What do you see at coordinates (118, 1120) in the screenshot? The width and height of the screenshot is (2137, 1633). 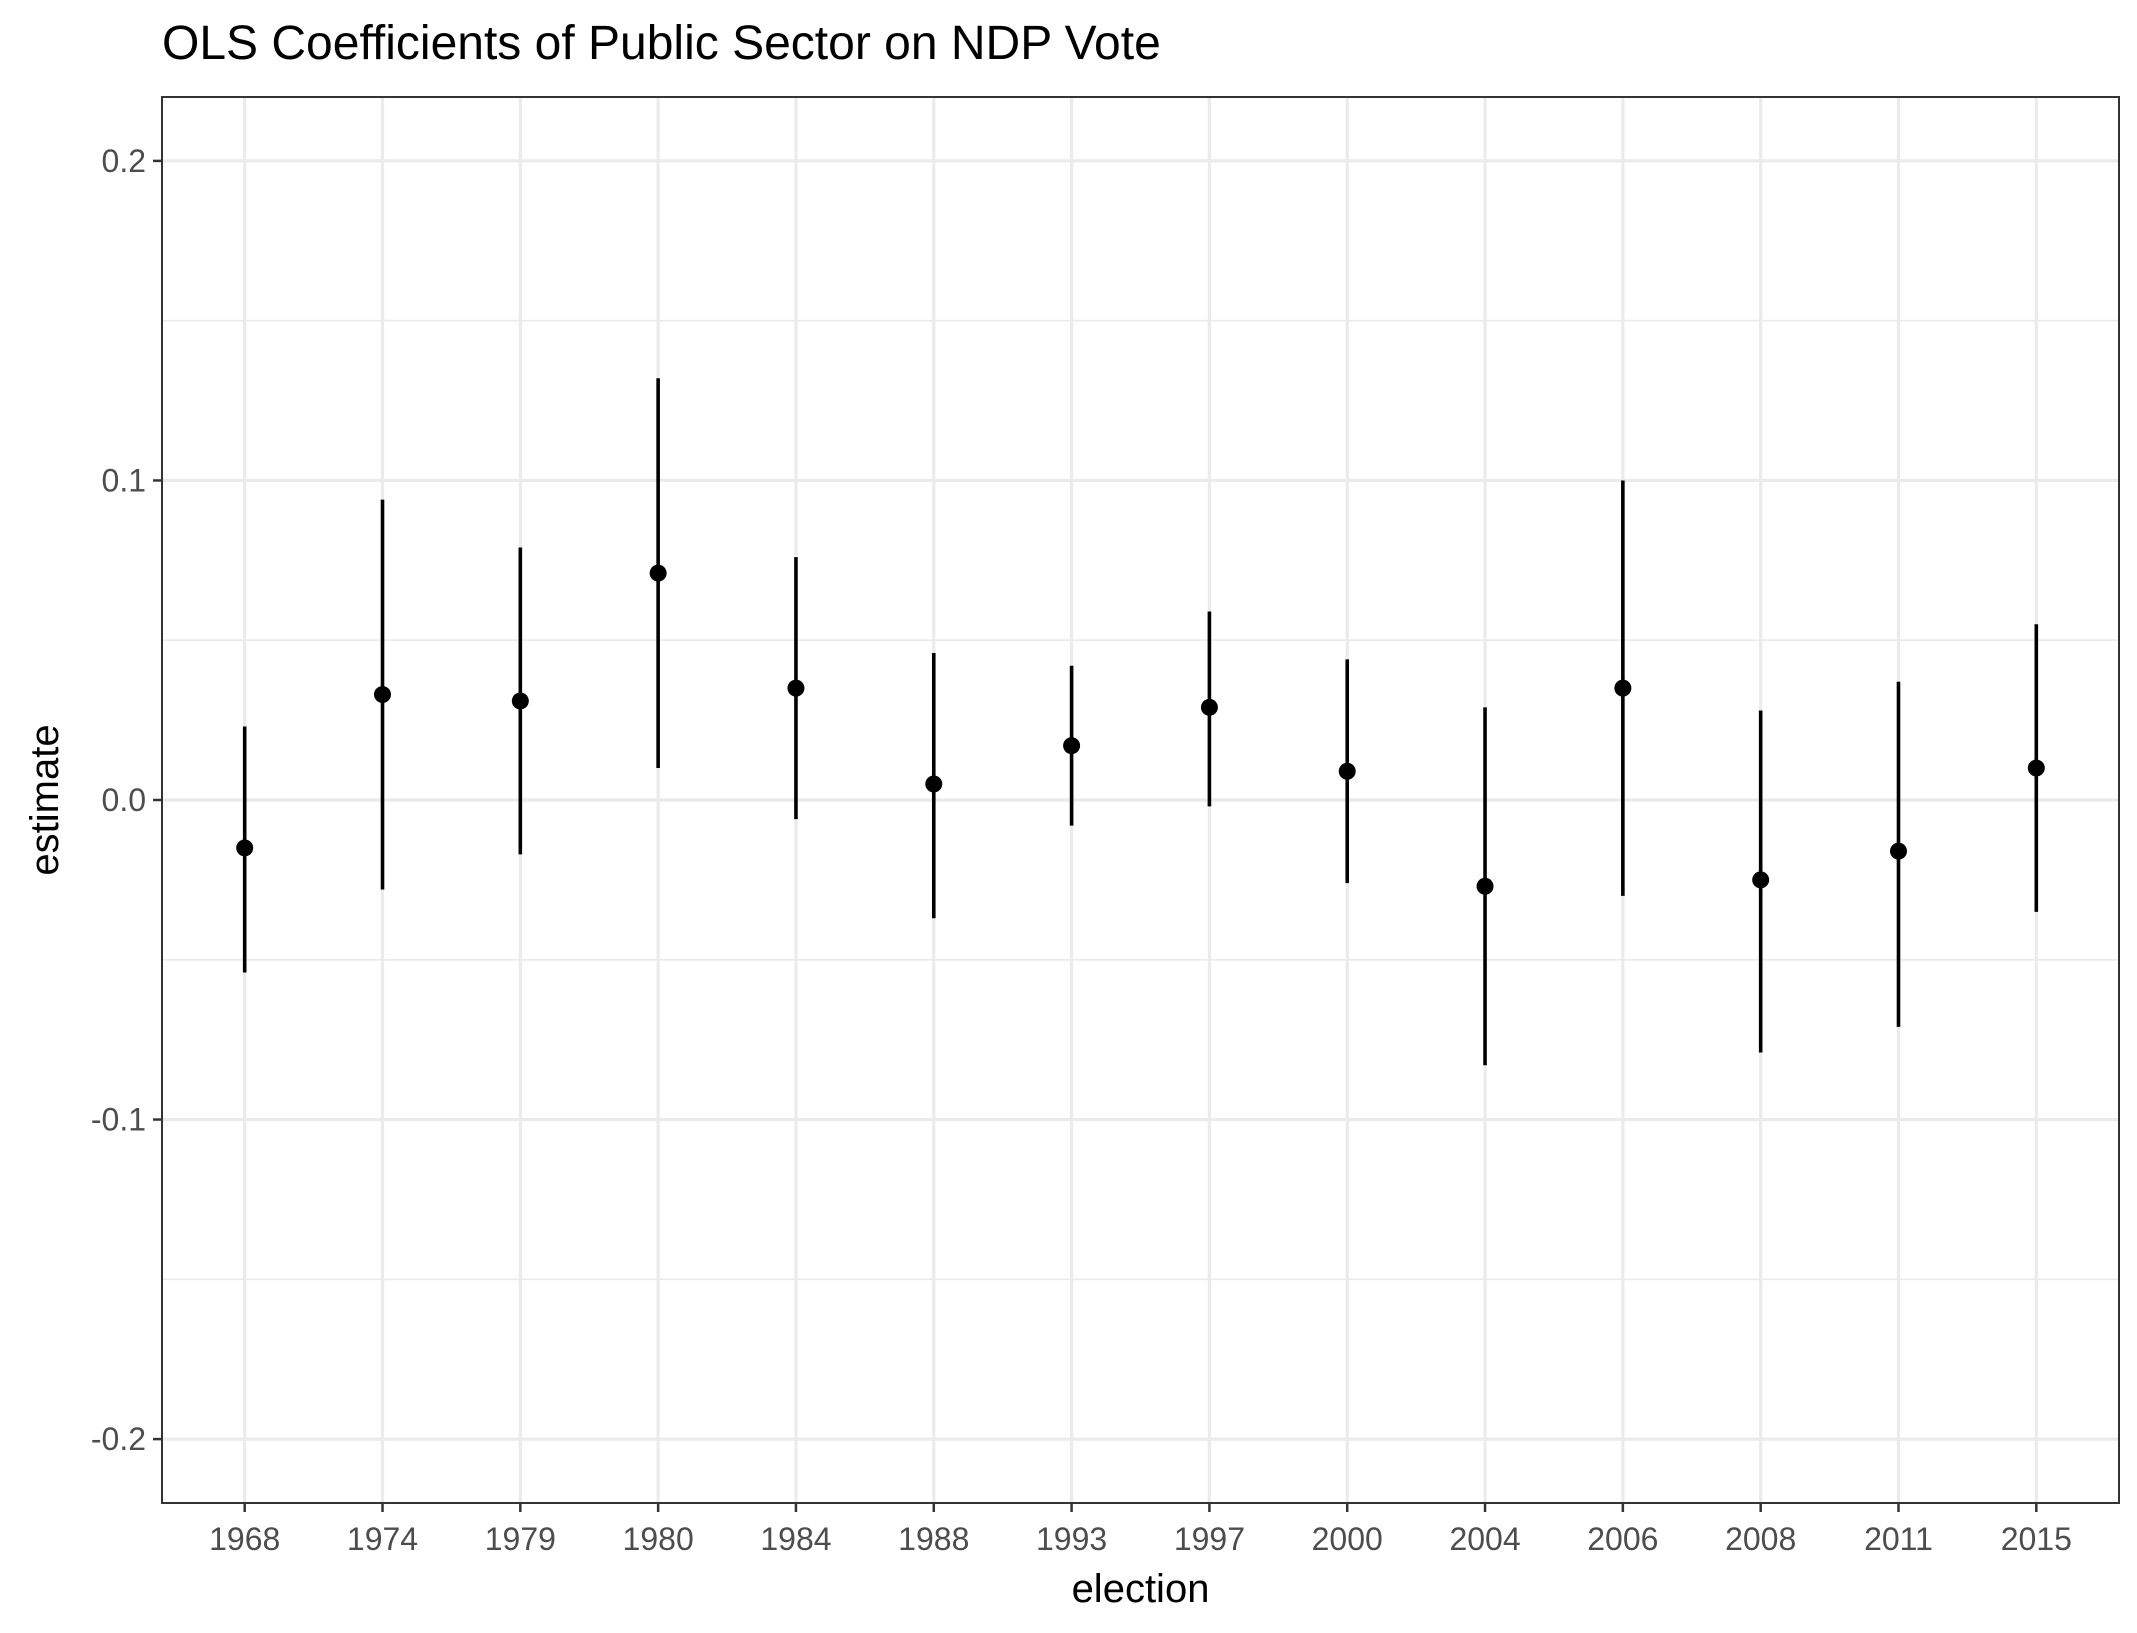 I see `y-tick-label-1: -0.1` at bounding box center [118, 1120].